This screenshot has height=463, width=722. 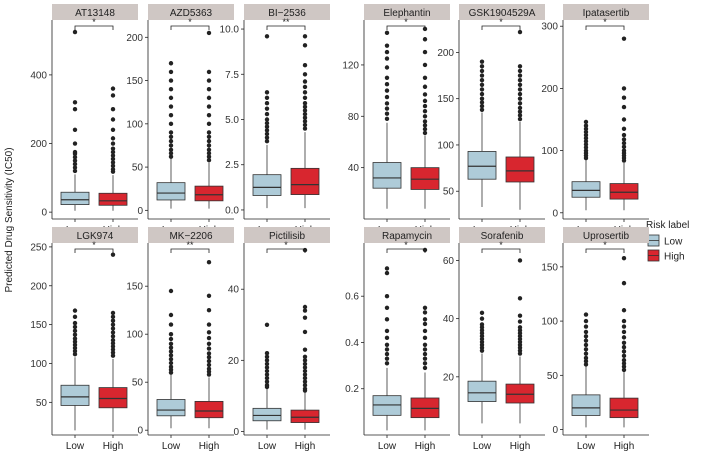 I want to click on panel-title: AZD5363, so click(x=191, y=13).